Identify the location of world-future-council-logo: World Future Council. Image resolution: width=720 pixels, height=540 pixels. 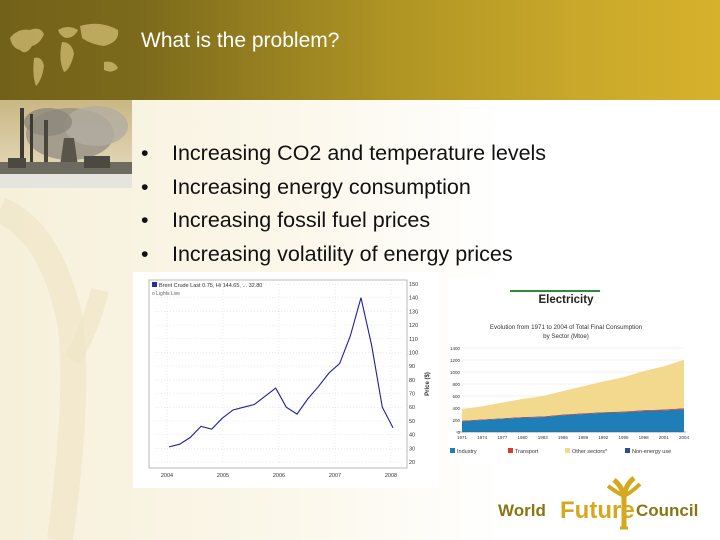
(602, 500).